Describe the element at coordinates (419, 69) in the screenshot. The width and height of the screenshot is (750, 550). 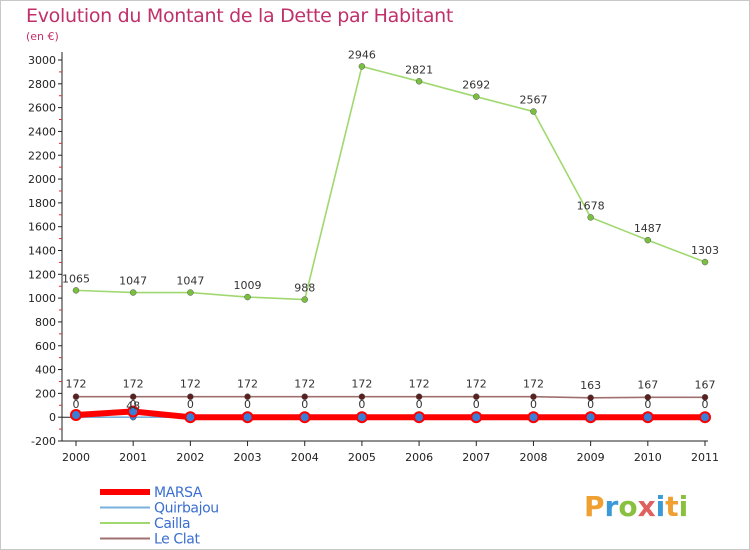
I see `data-label: 2821` at that location.